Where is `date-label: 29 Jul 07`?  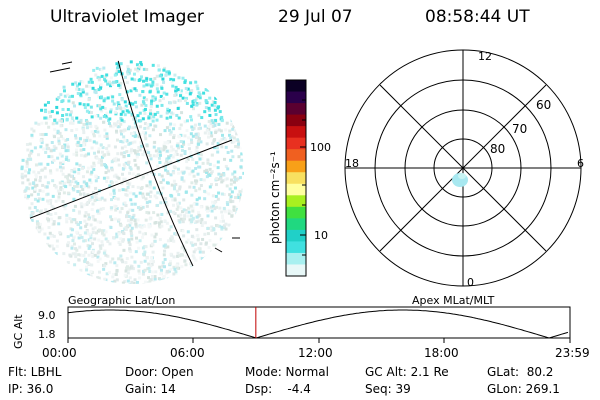 date-label: 29 Jul 07 is located at coordinates (315, 17).